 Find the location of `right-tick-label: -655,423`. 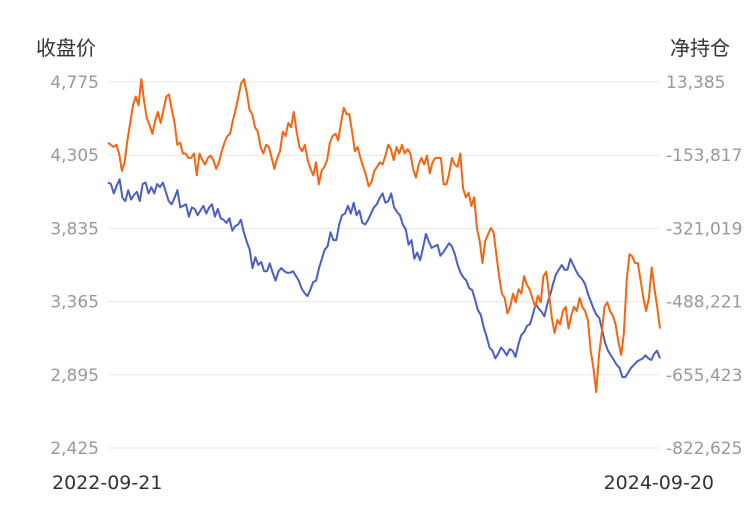

right-tick-label: -655,423 is located at coordinates (704, 376).